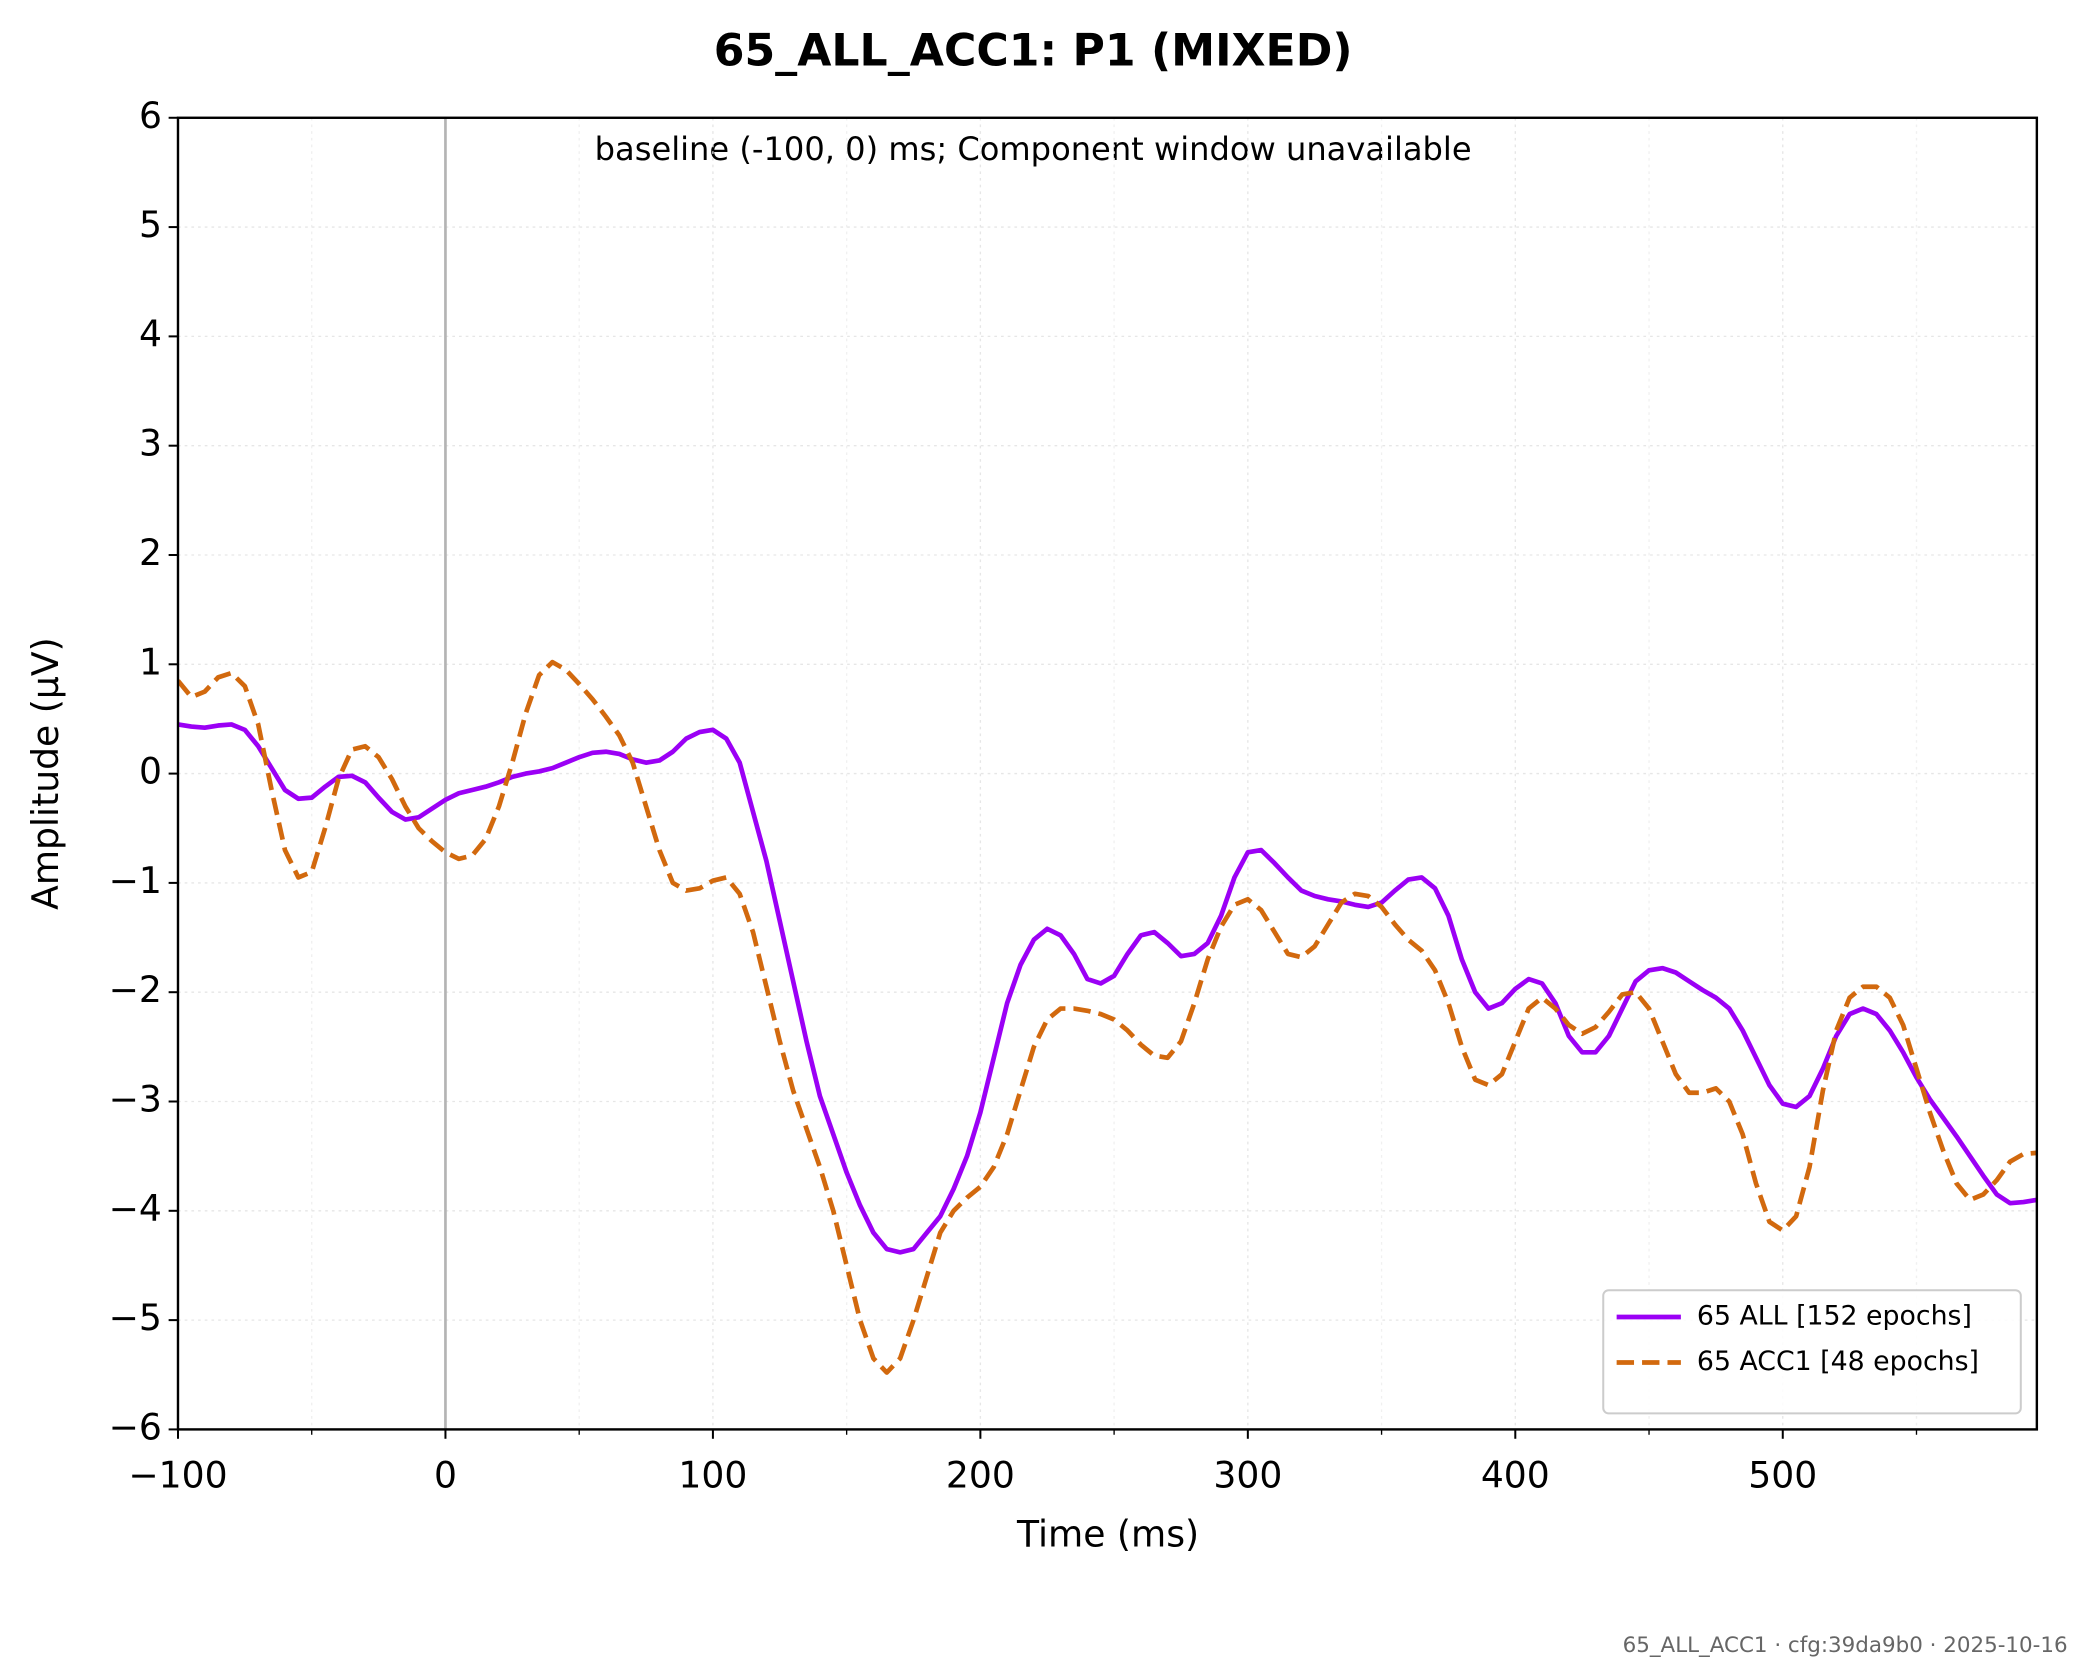 Image resolution: width=2077 pixels, height=1673 pixels. Describe the element at coordinates (135, 1099) in the screenshot. I see `y-tick-label: −3` at that location.